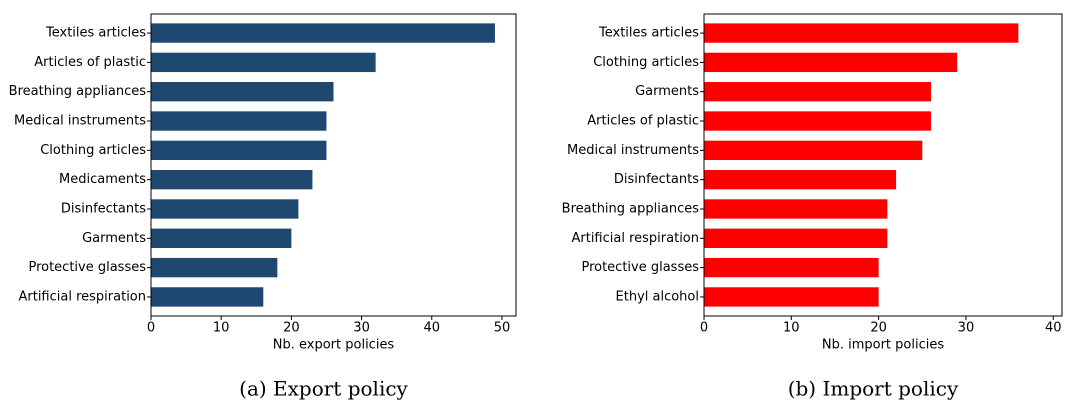 This screenshot has width=1067, height=417. What do you see at coordinates (334, 345) in the screenshot?
I see `x-axis-label: Nb. export policies` at bounding box center [334, 345].